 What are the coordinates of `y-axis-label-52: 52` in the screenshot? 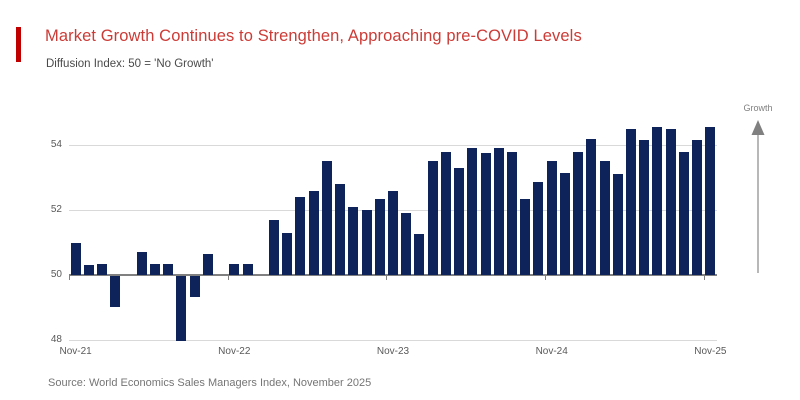 It's located at (56, 209).